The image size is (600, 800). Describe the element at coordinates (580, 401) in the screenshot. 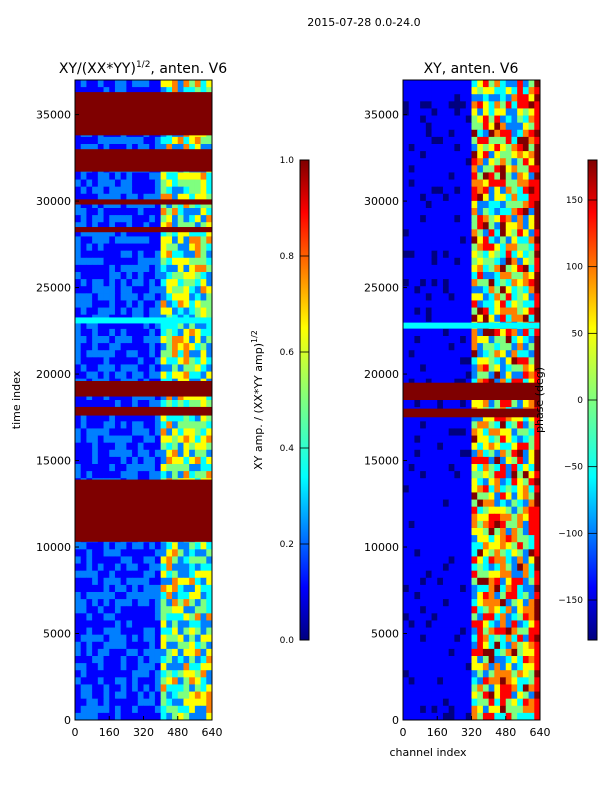

I see `phase-colorbar-tick-label: 0` at that location.